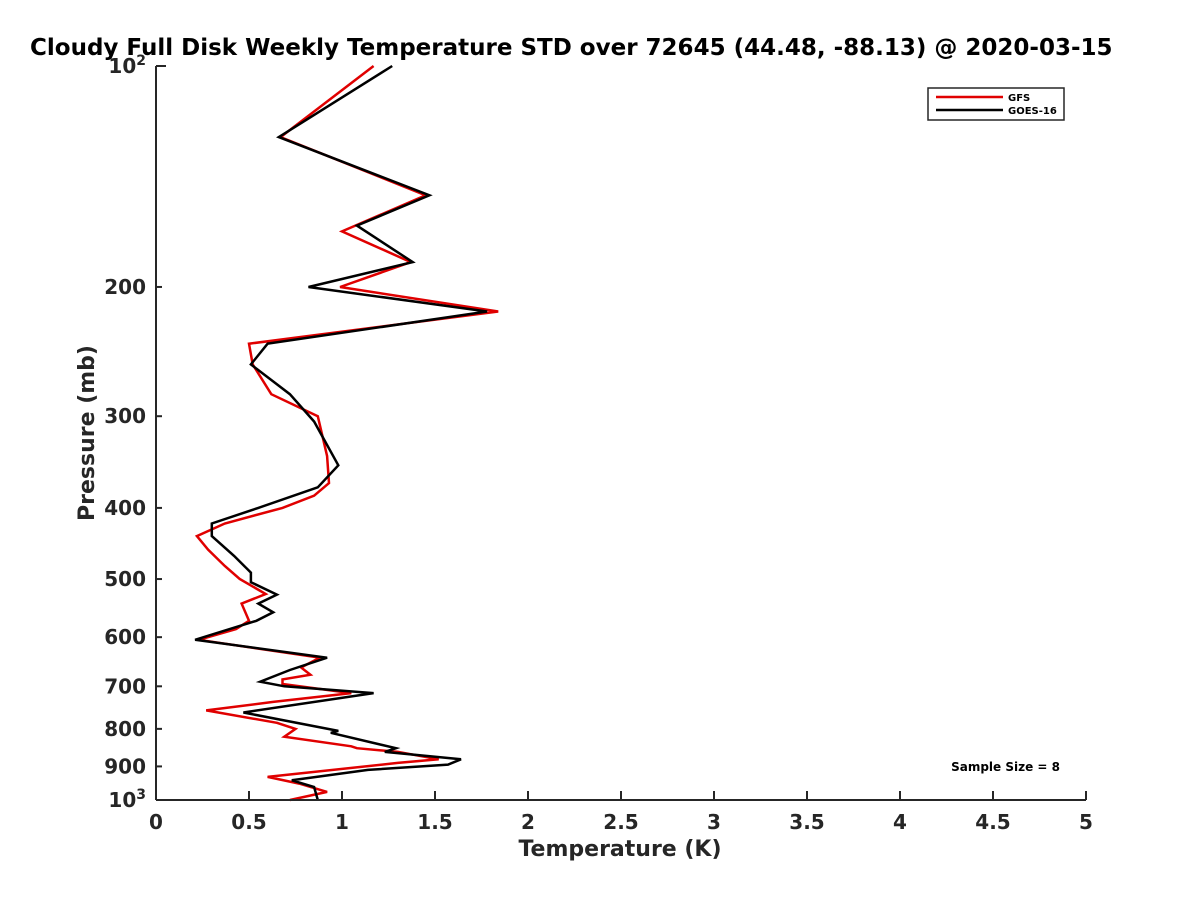 This screenshot has height=900, width=1200. I want to click on x-tick-label: 2, so click(528, 822).